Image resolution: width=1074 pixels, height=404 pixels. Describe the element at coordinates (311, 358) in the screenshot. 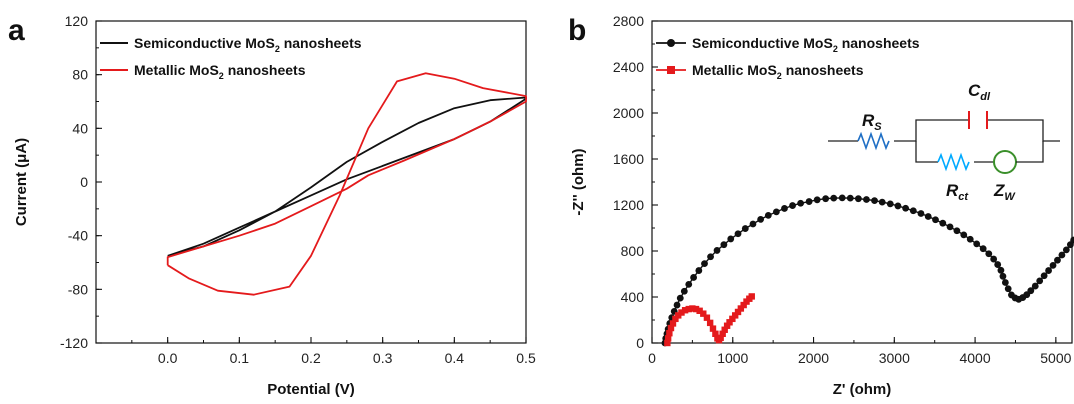

I see `cv-x-tick-label: 0.2` at that location.